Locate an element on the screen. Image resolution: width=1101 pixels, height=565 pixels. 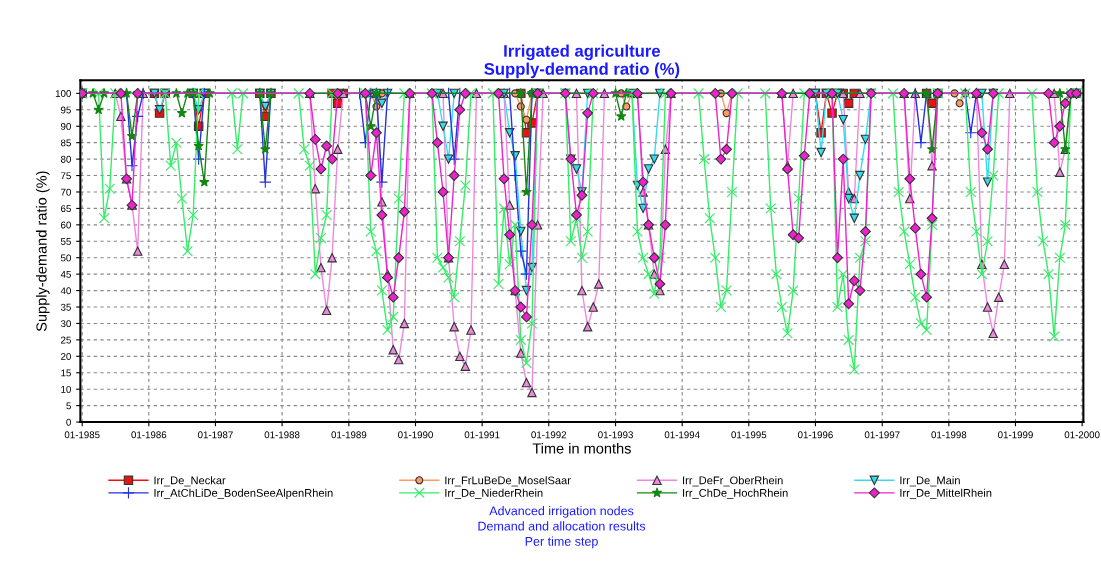
y-tick-label: 50 is located at coordinates (65, 258).